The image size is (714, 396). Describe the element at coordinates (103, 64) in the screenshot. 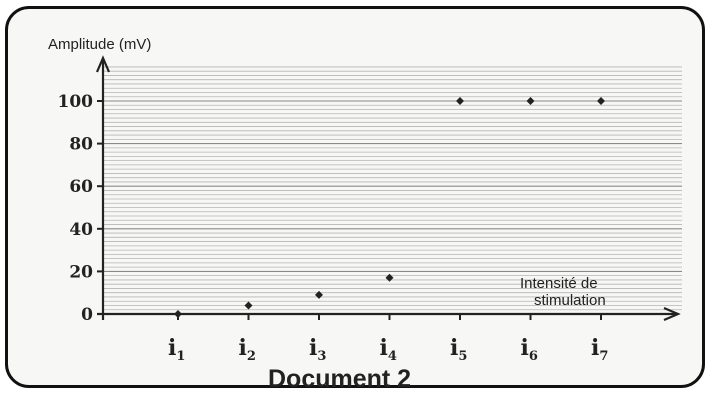

I see `y-axis-arrow` at that location.